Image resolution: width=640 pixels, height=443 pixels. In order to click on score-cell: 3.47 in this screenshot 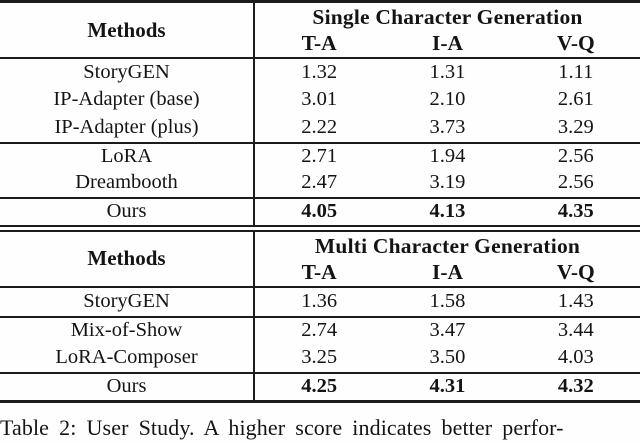, I will do `click(447, 329)`.